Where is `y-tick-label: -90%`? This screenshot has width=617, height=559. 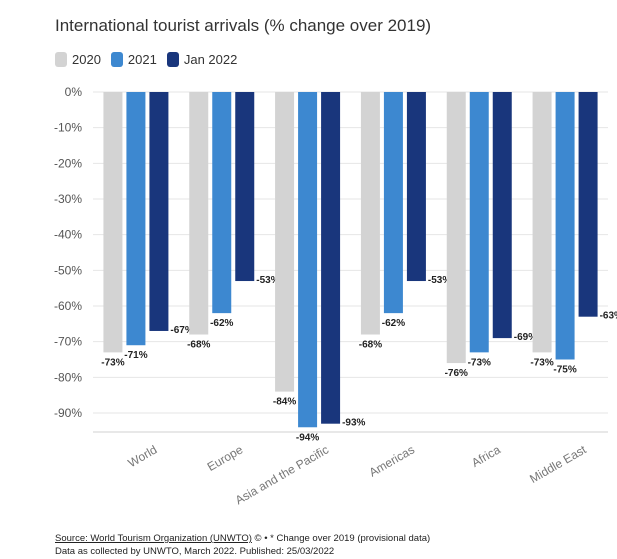 y-tick-label: -90% is located at coordinates (68, 413).